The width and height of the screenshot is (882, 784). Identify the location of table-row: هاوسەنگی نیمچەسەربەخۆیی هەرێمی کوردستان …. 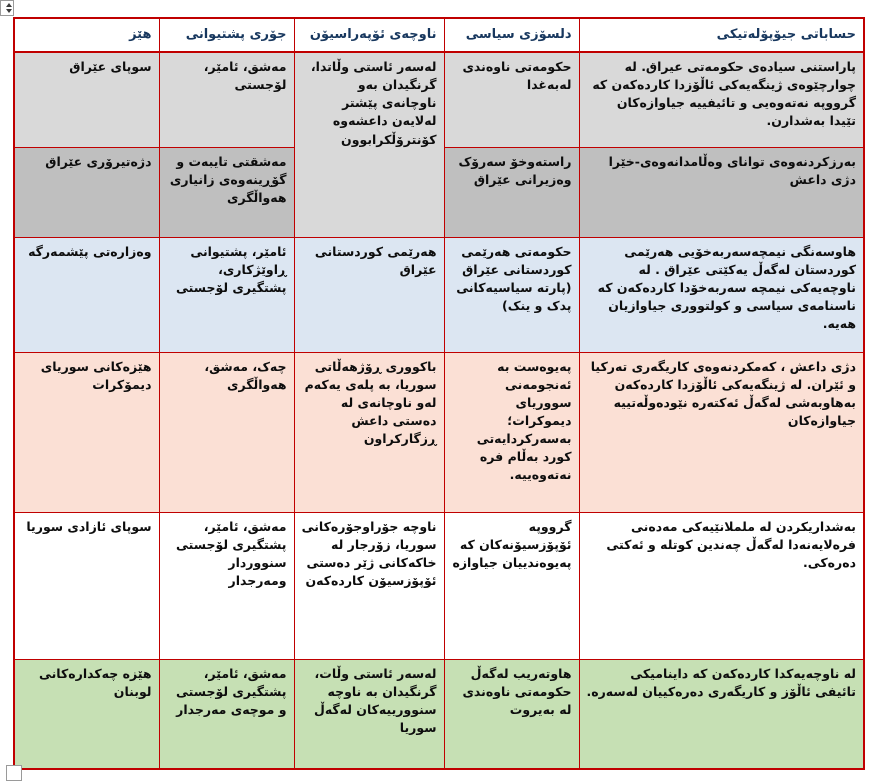
(439, 294).